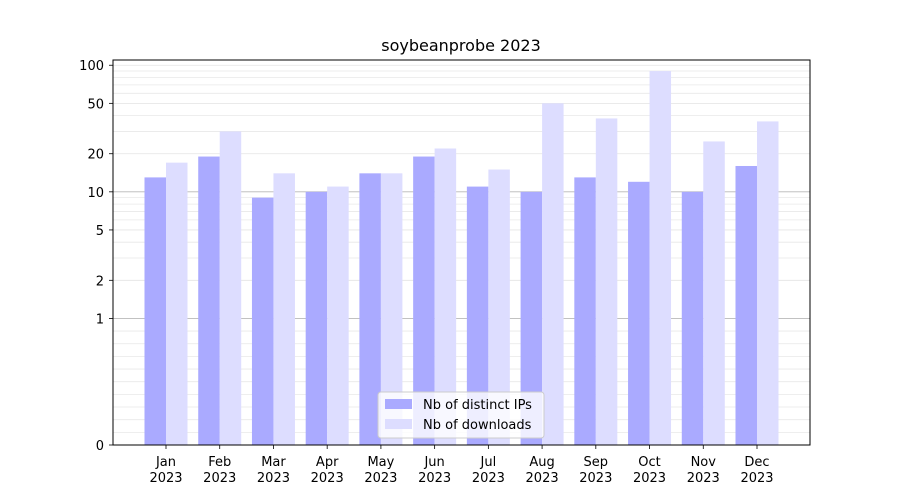  I want to click on legend: Nb of distinct IPs Nb of downloads, so click(461, 415).